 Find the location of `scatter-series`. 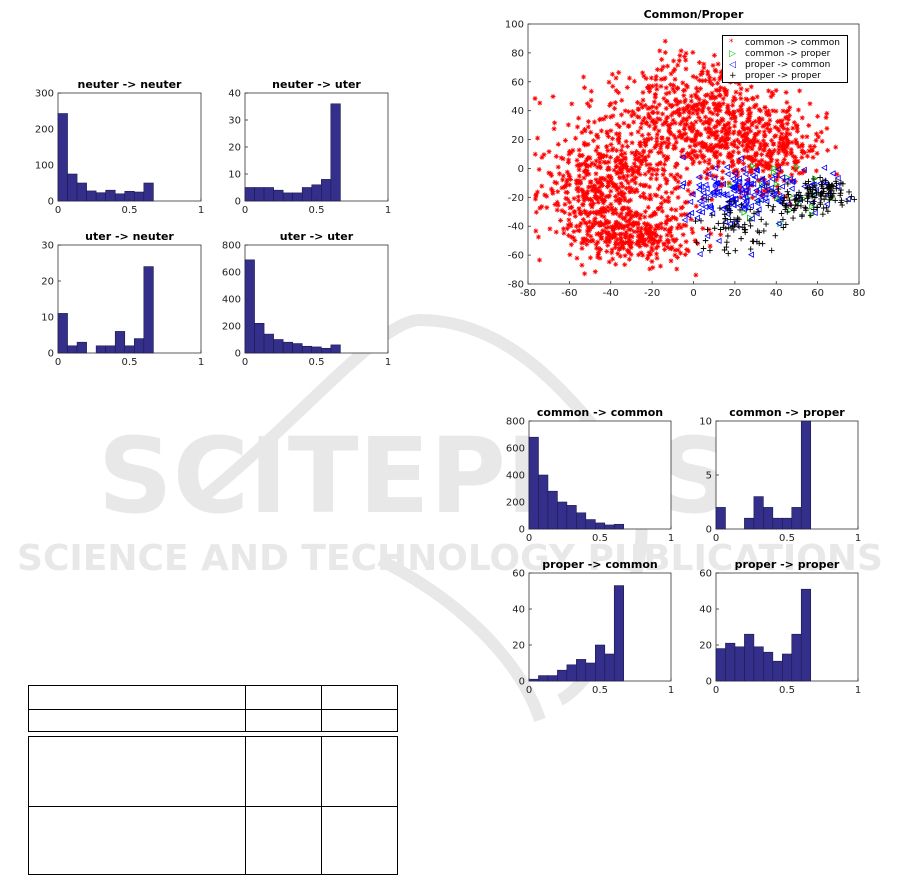

scatter-series is located at coordinates (781, 195).